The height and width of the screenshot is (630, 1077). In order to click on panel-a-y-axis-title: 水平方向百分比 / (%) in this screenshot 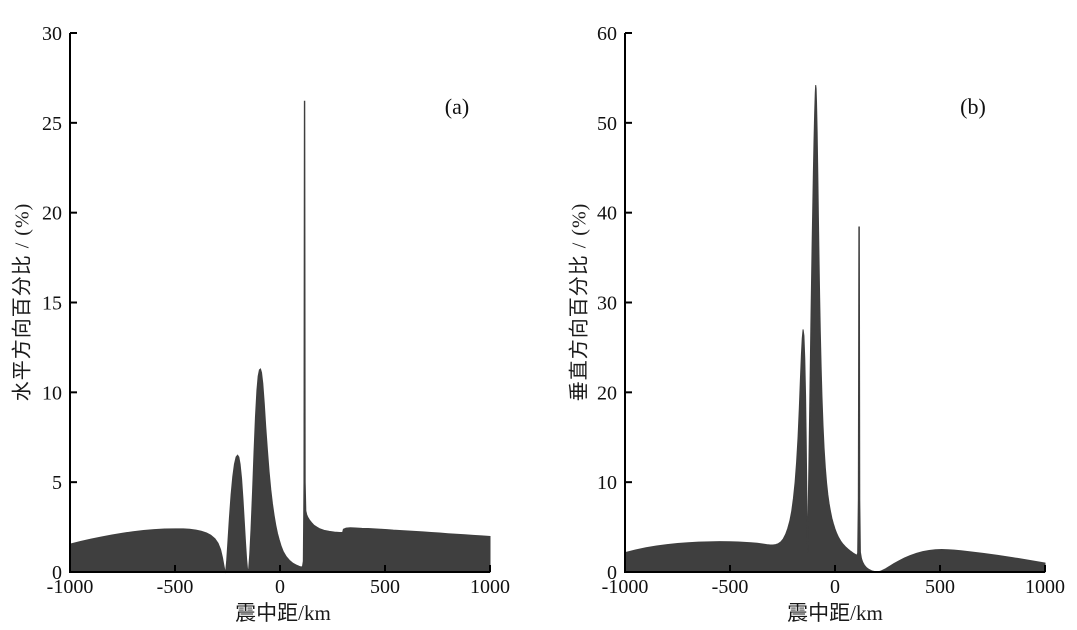, I will do `click(22, 302)`.